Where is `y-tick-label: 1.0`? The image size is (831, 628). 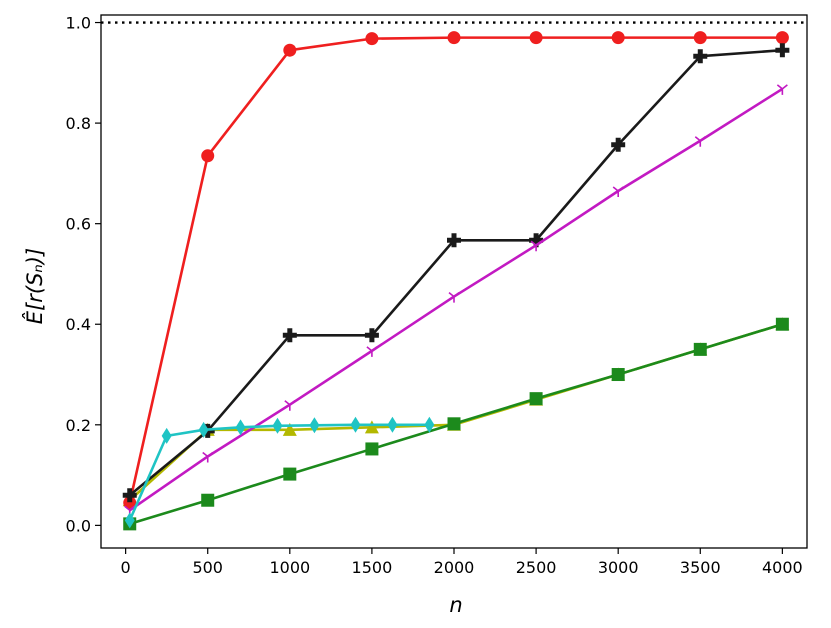 y-tick-label: 1.0 is located at coordinates (78, 23).